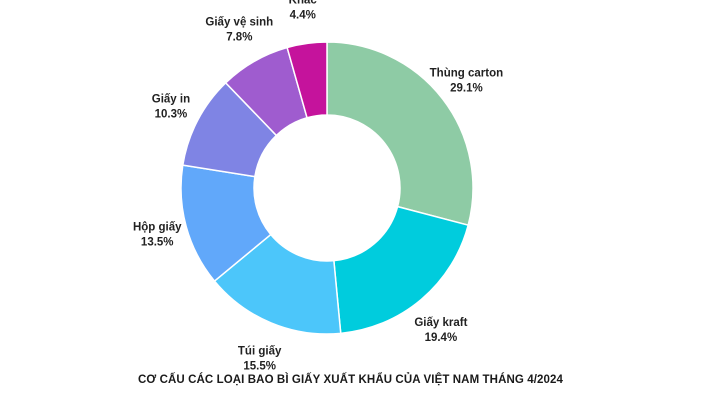 Image resolution: width=701 pixels, height=409 pixels. Describe the element at coordinates (303, 3) in the screenshot. I see `slice-category-label: Khác` at that location.